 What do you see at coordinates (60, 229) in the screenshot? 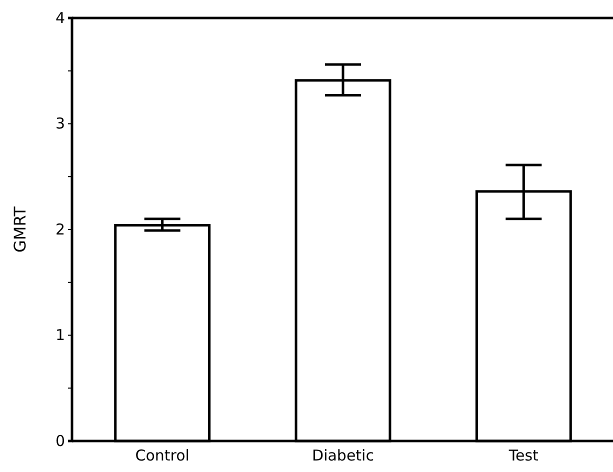
I see `y-tick-label: 2` at bounding box center [60, 229].